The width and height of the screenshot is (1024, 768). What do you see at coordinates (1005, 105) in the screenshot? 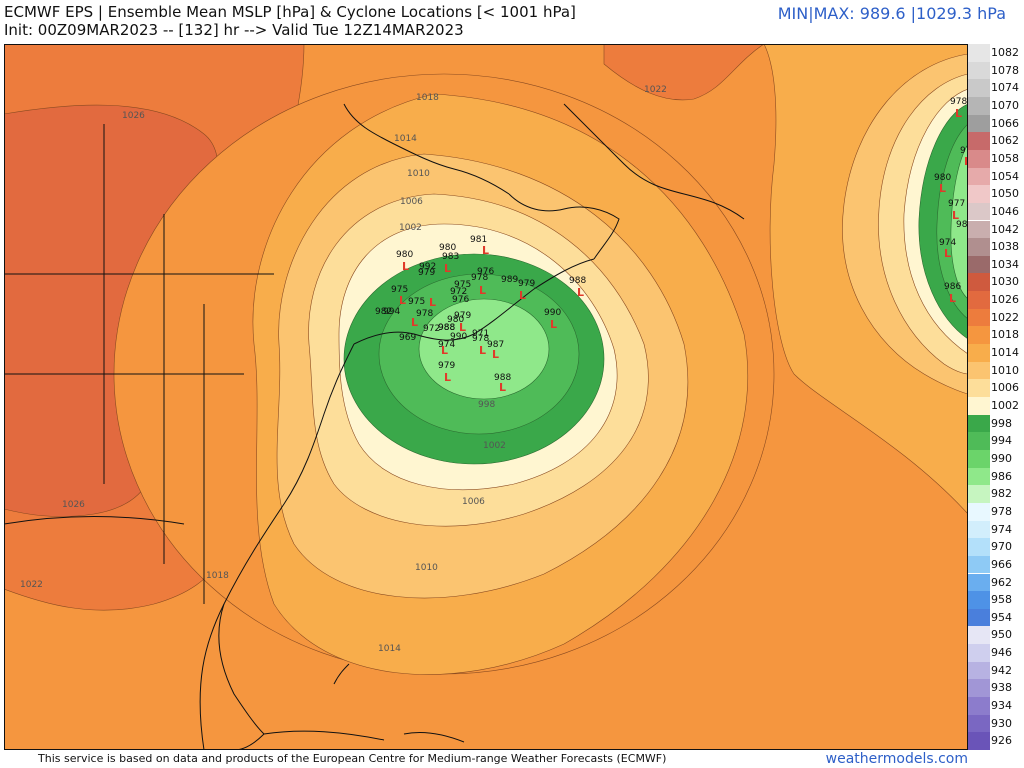
I see `colorbar-label: 1070` at bounding box center [1005, 105].